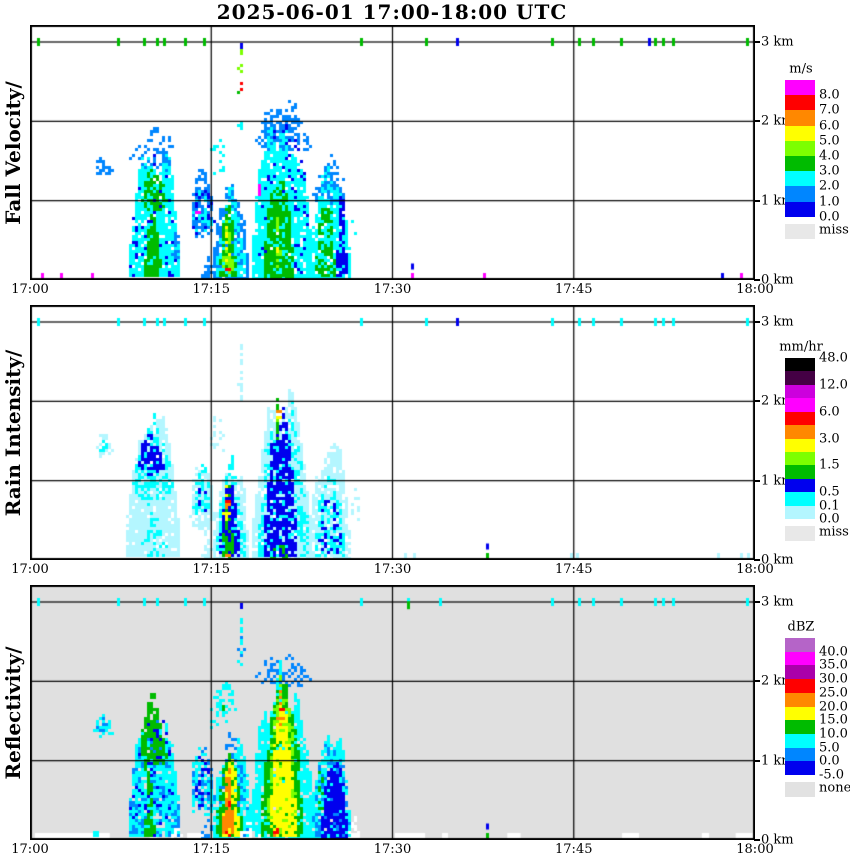 The width and height of the screenshot is (850, 868). Describe the element at coordinates (829, 465) in the screenshot. I see `rain-intensity-legend-label: 1.5` at that location.